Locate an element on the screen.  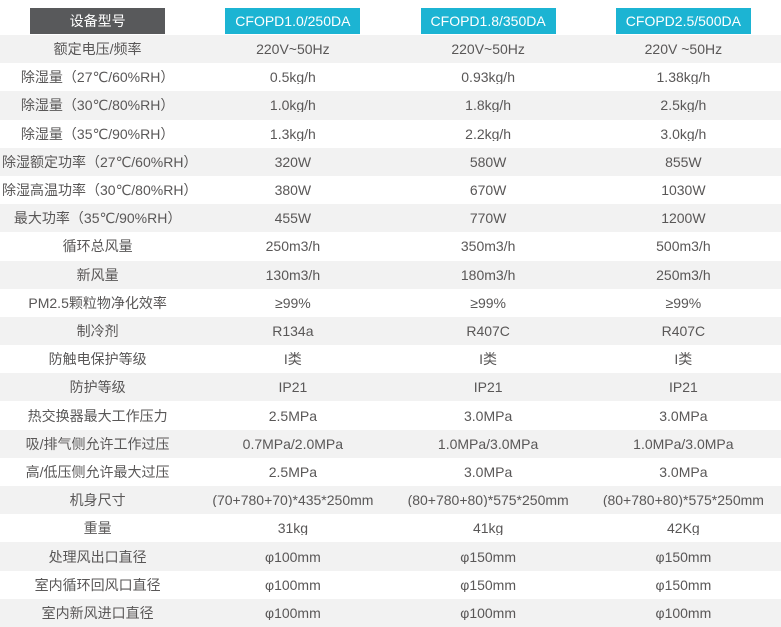
row-value: 3.0kg/h is located at coordinates (683, 133).